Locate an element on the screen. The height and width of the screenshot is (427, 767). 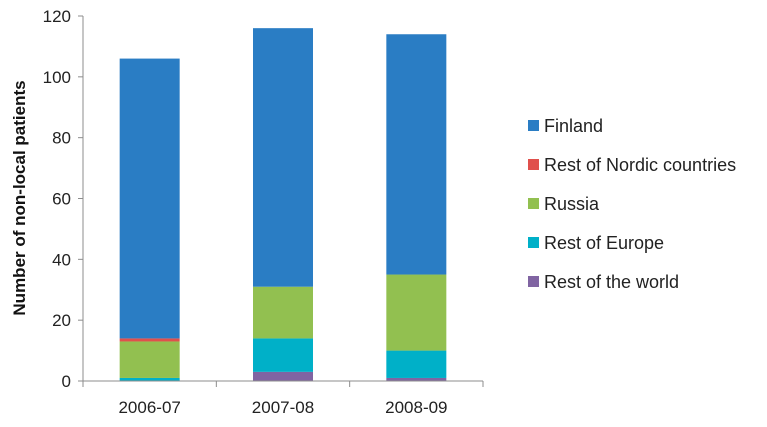
y-tick-label: 120 is located at coordinates (57, 16).